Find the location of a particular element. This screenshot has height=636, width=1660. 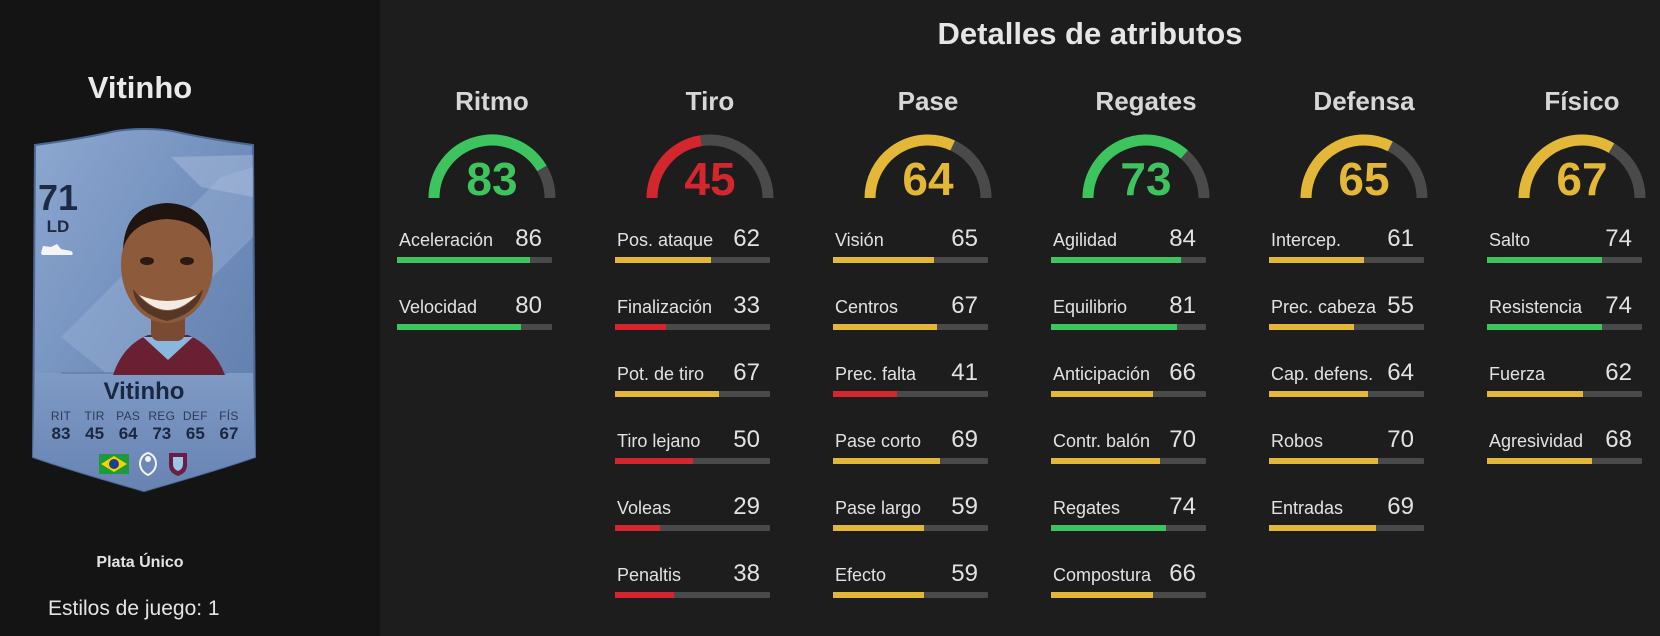

attribute-value: 86 is located at coordinates (528, 238).